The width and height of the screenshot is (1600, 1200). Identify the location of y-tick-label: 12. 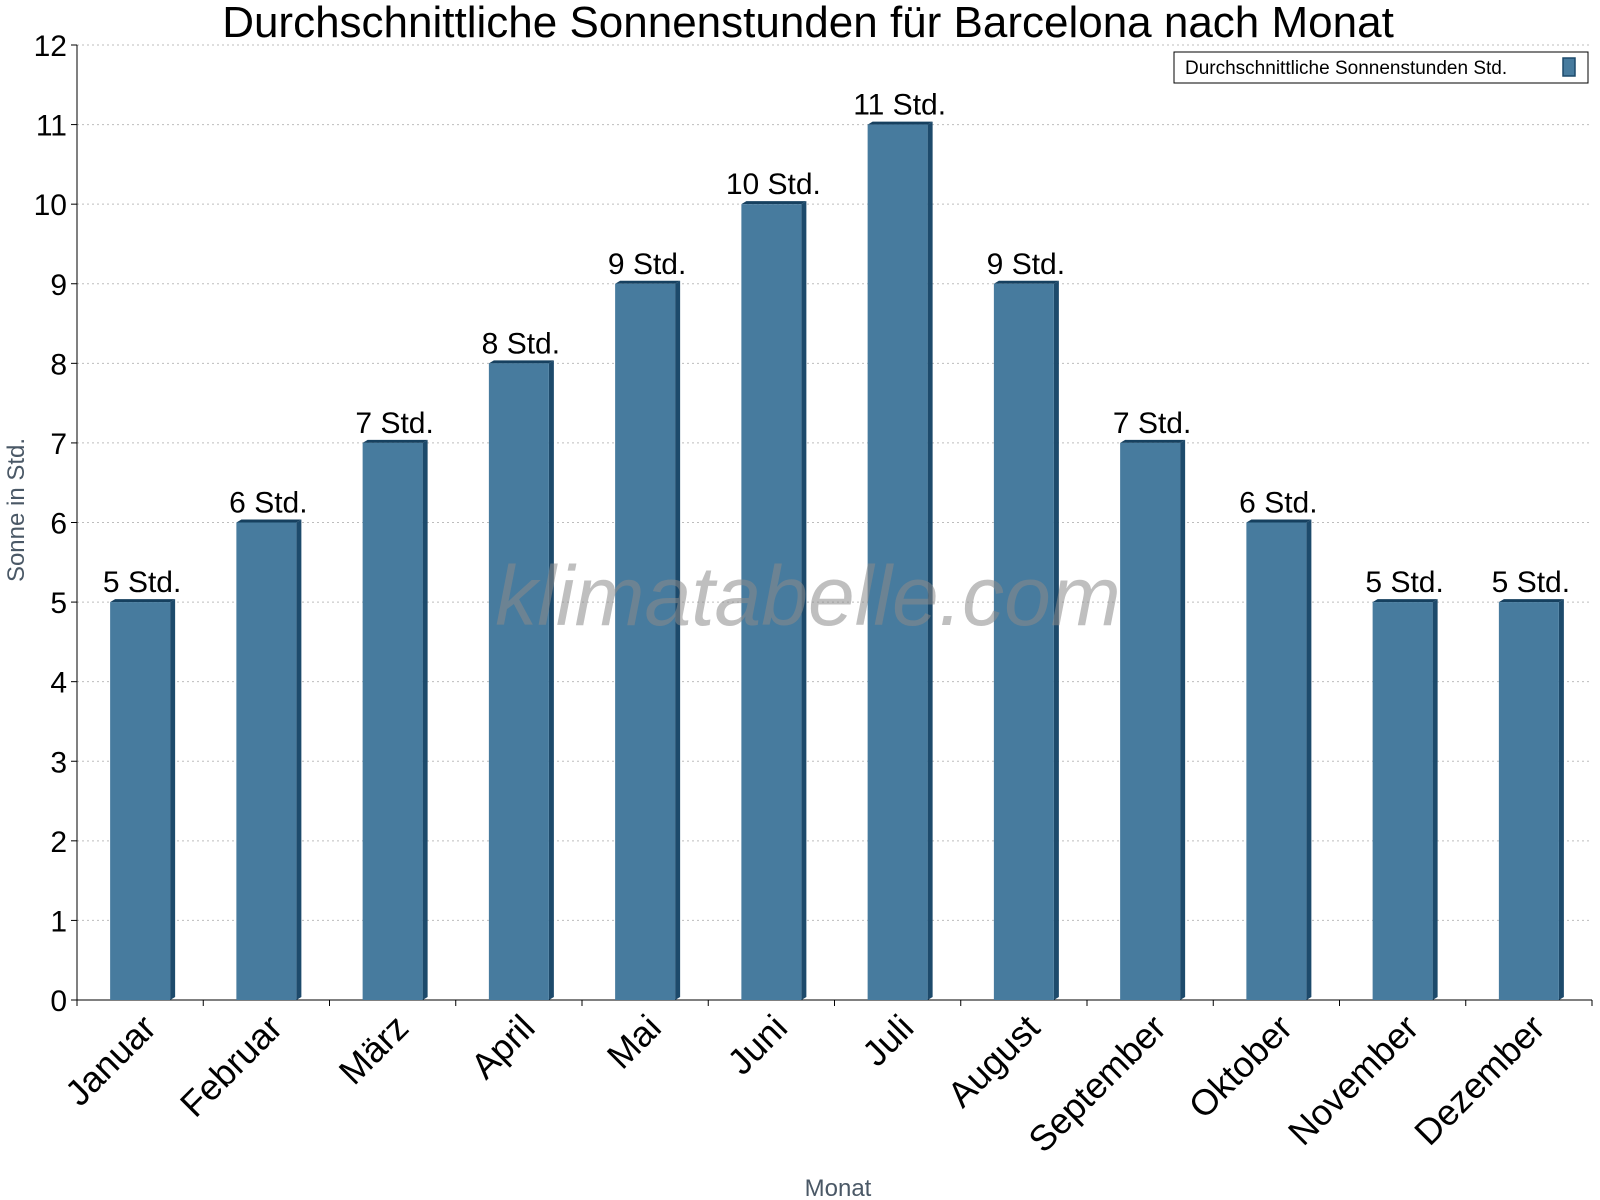
(50, 46).